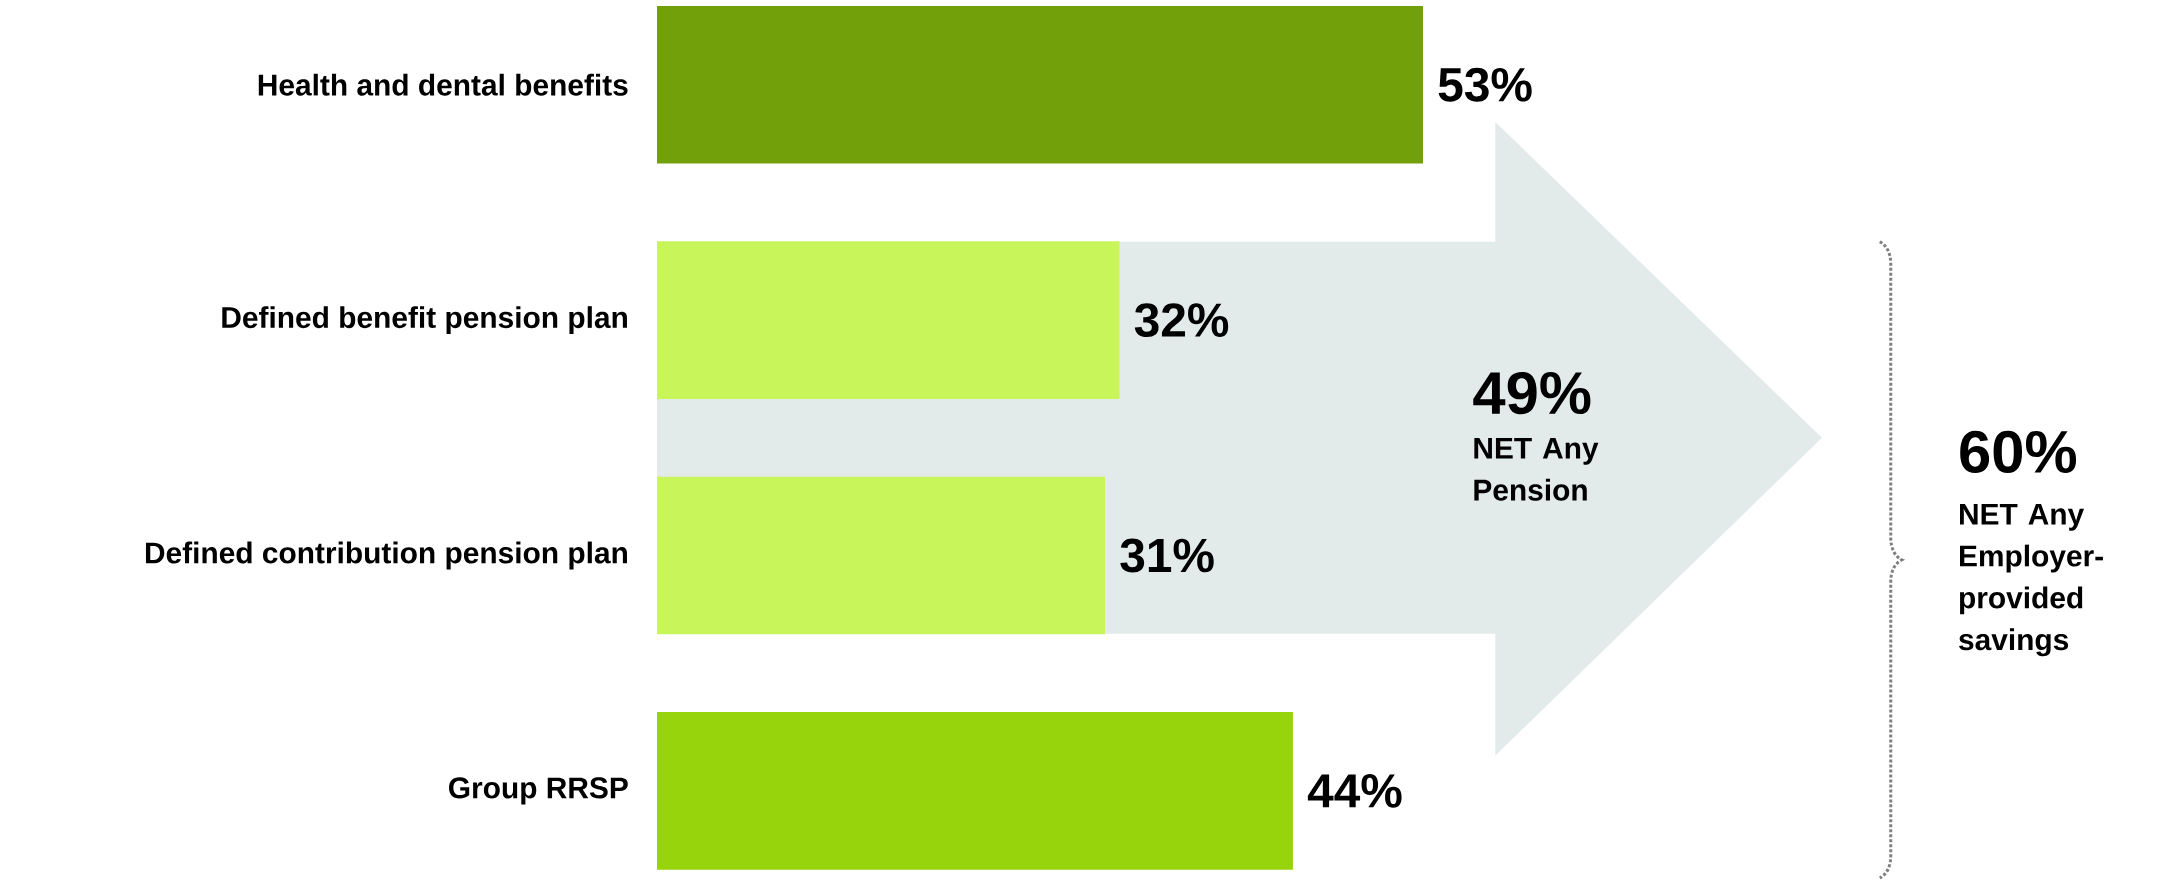 The image size is (2159, 885). What do you see at coordinates (1485, 84) in the screenshot?
I see `data-label: 53%` at bounding box center [1485, 84].